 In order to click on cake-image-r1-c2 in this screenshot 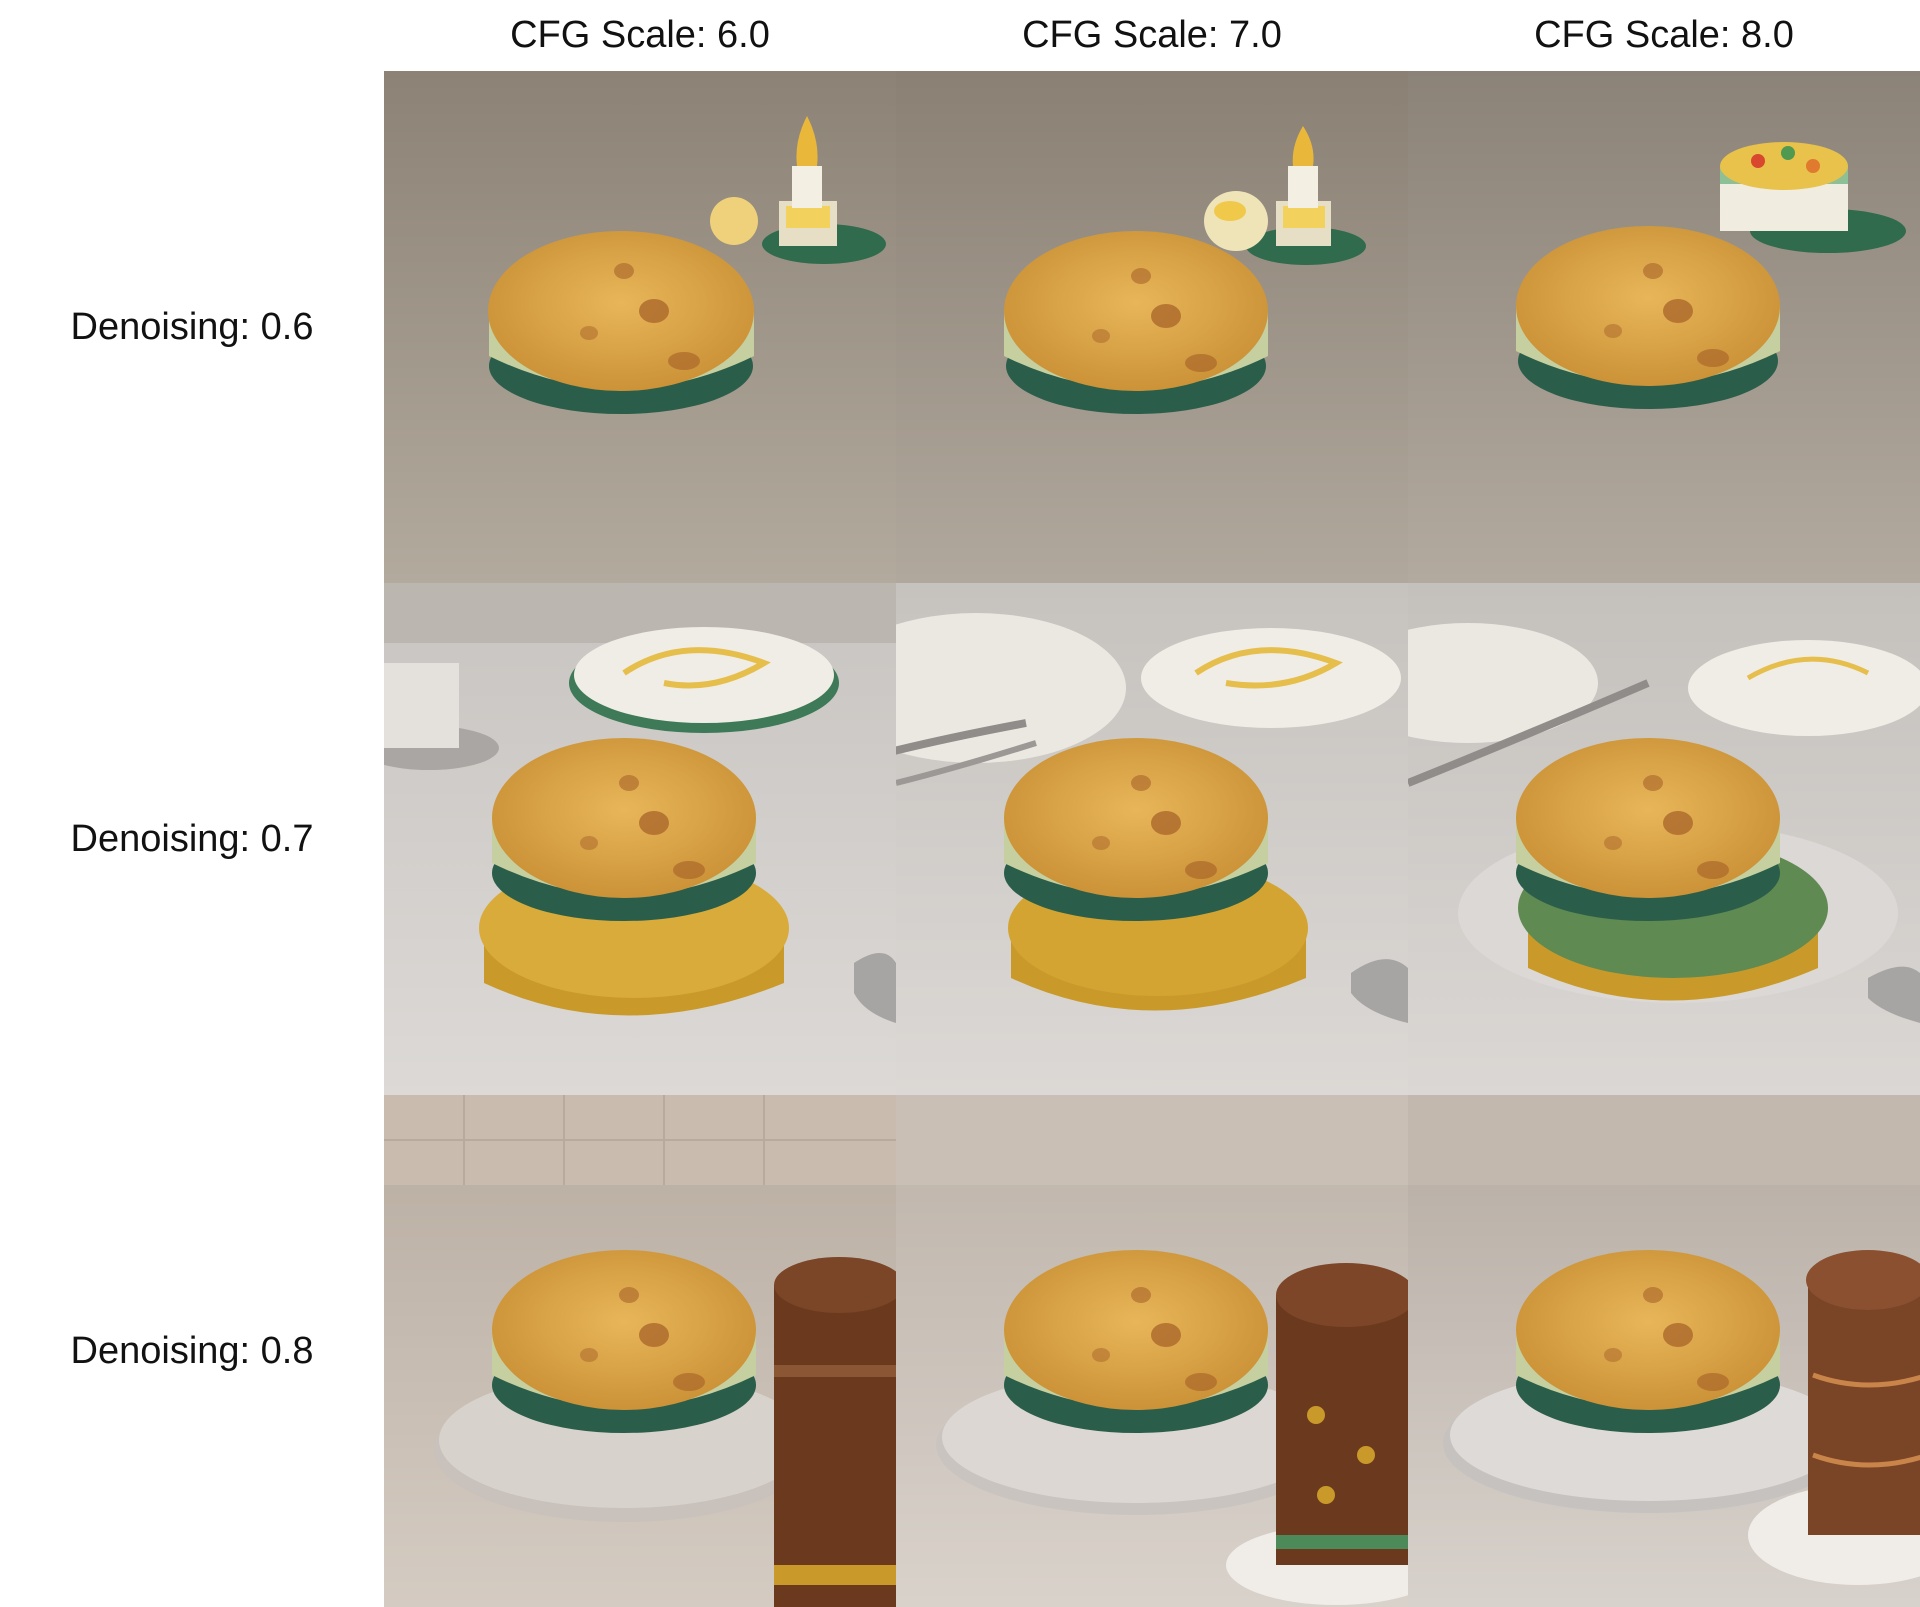, I will do `click(1152, 327)`.